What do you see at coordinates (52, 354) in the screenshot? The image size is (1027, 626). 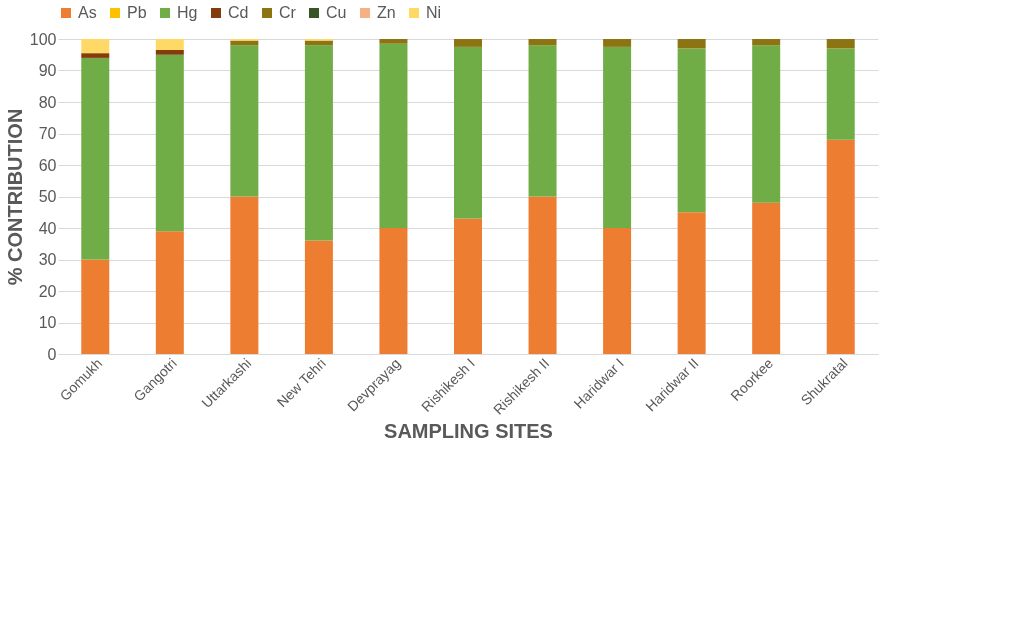 I see `y-tick-label: 0` at bounding box center [52, 354].